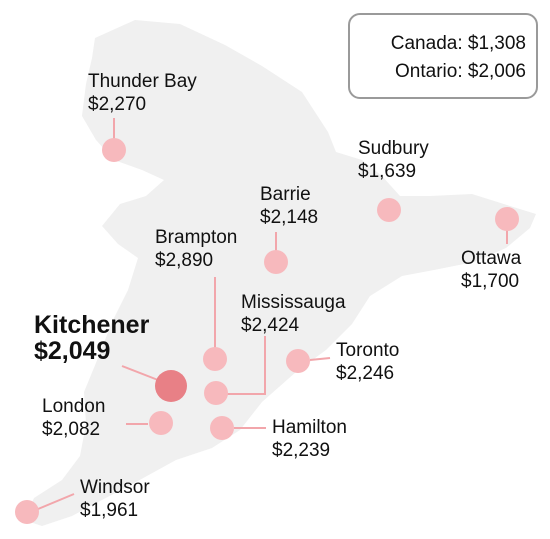 Image resolution: width=550 pixels, height=539 pixels. What do you see at coordinates (115, 499) in the screenshot?
I see `label-windsor: Windsor $1,961` at bounding box center [115, 499].